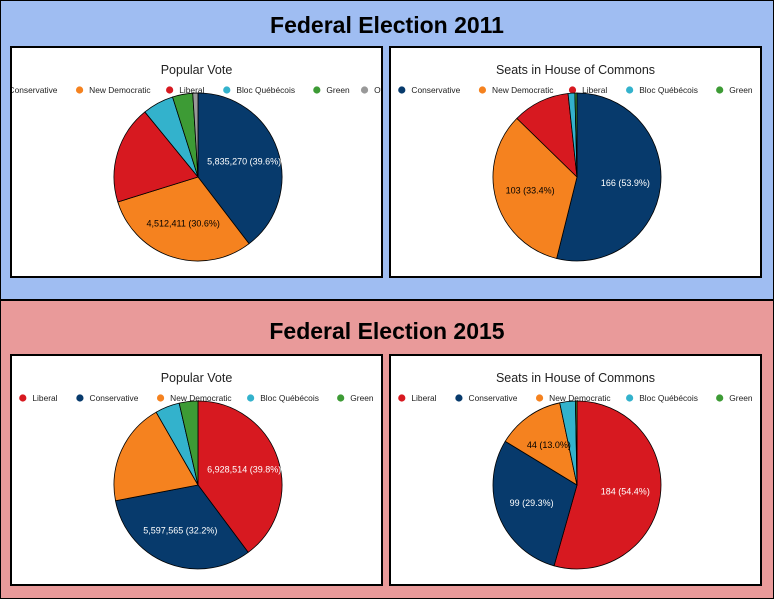  I want to click on data-label-new-democratic: 44 (13.0%), so click(549, 445).